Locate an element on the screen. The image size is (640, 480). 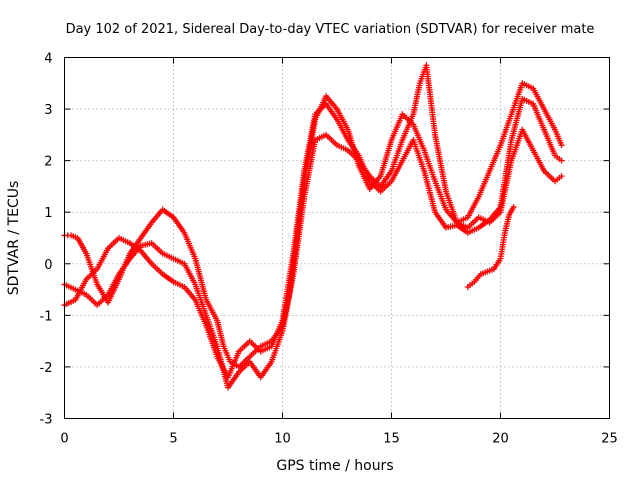
y-tick-label: -2 is located at coordinates (46, 368).